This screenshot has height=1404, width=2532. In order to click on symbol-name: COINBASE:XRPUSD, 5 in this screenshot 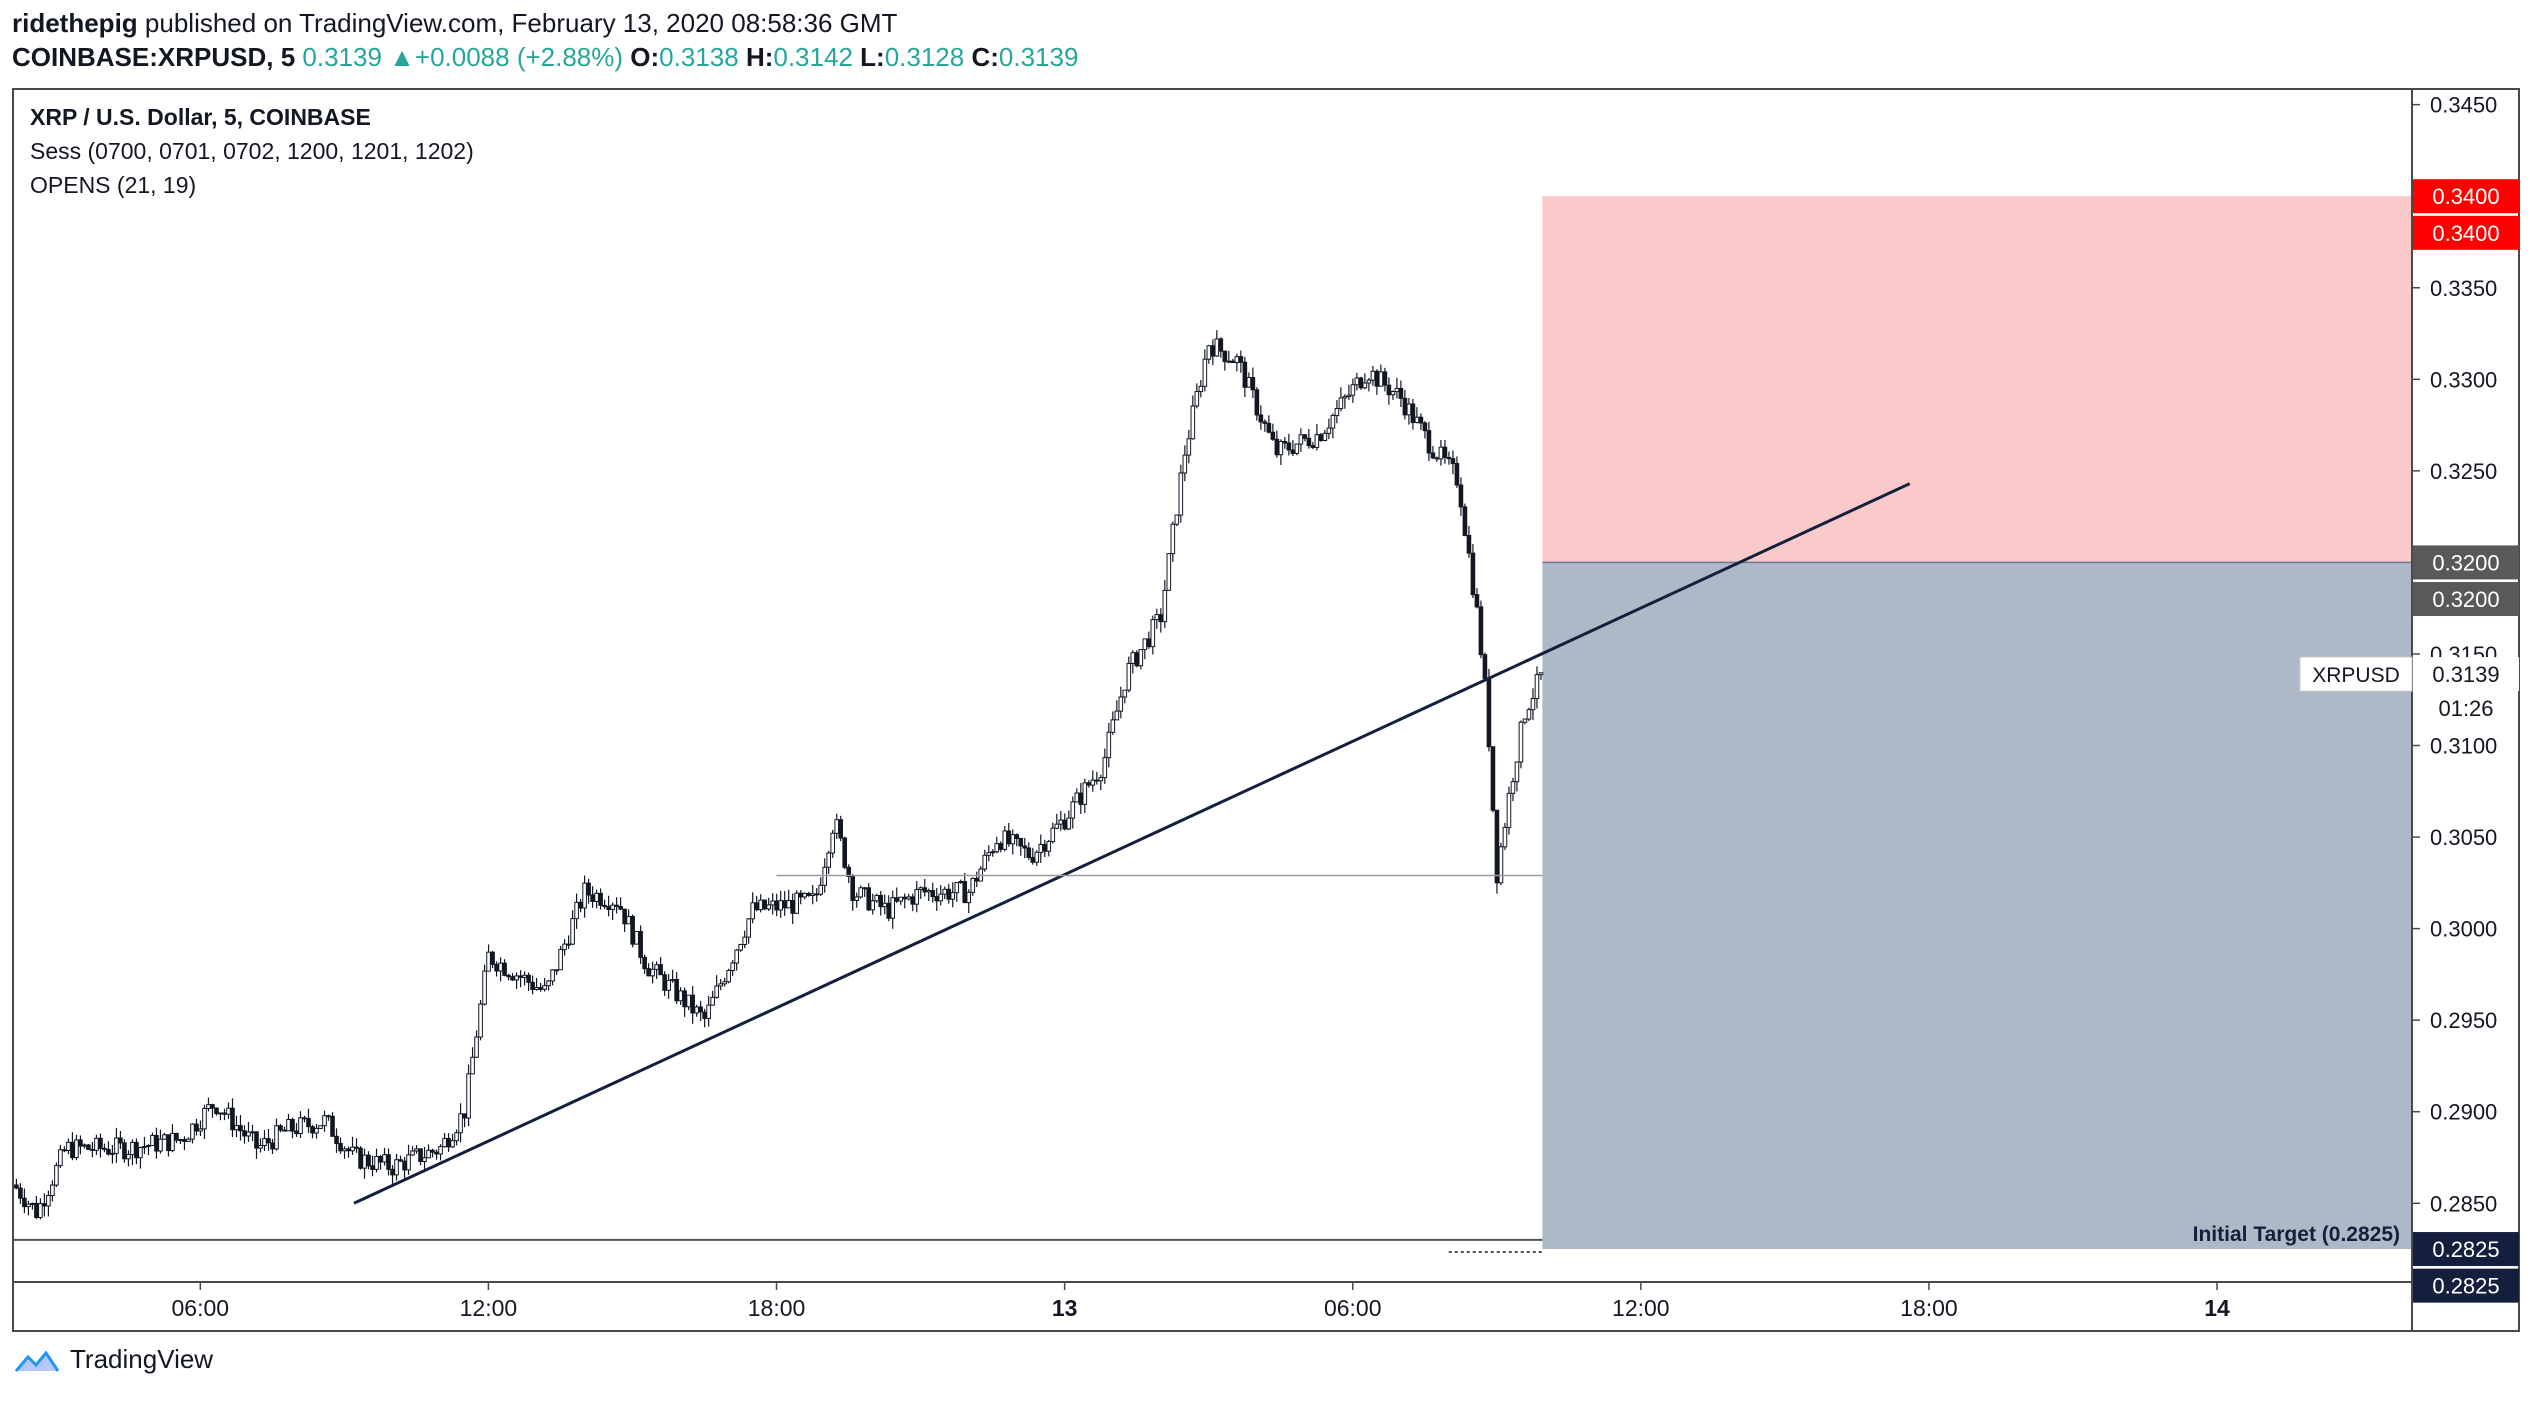, I will do `click(154, 57)`.